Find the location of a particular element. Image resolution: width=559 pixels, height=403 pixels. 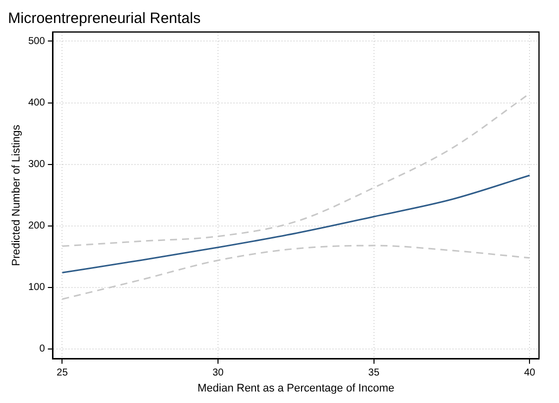

y-tick-label: 100 is located at coordinates (37, 288).